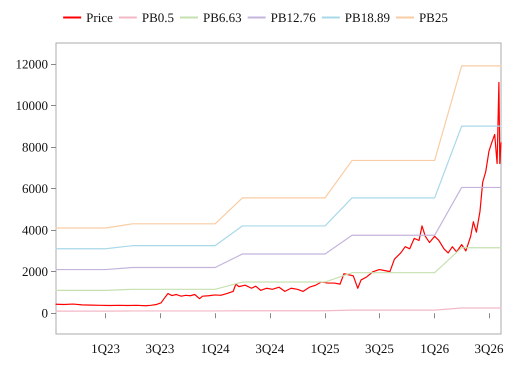 This screenshot has height=367, width=511. Describe the element at coordinates (489, 348) in the screenshot. I see `x-tick-label: 3Q26` at that location.